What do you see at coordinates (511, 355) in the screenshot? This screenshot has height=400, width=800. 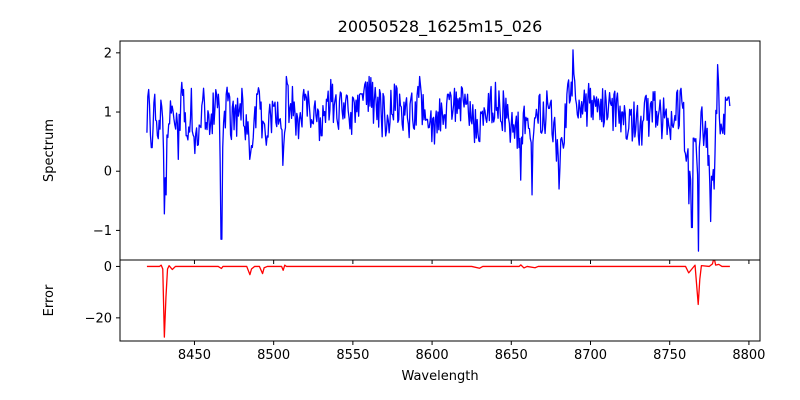 I see `x-tick-label: 8650` at bounding box center [511, 355].